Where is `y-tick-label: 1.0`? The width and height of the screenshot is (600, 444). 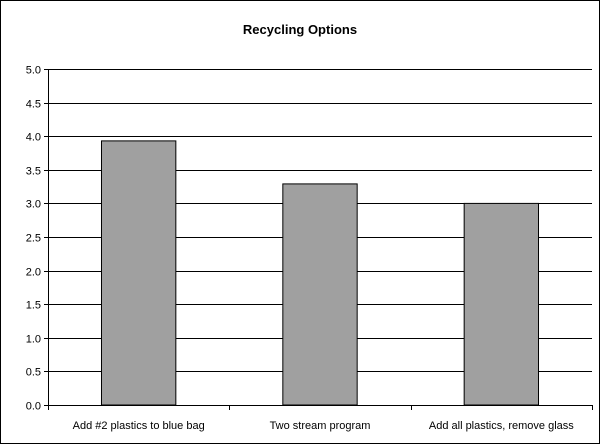 y-tick-label: 1.0 is located at coordinates (33, 340).